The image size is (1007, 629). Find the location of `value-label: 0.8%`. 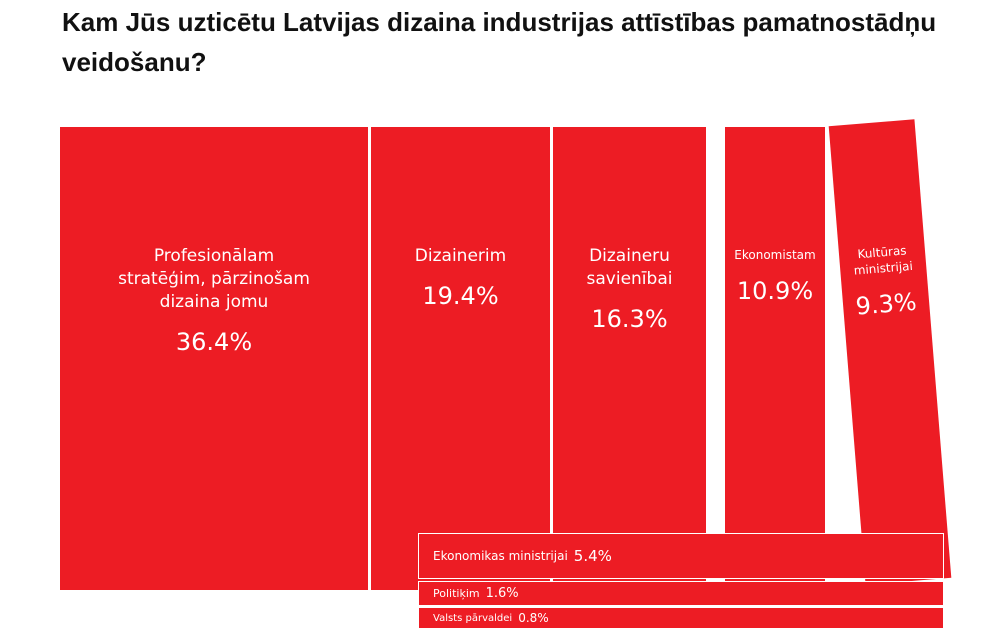

value-label: 0.8% is located at coordinates (533, 618).